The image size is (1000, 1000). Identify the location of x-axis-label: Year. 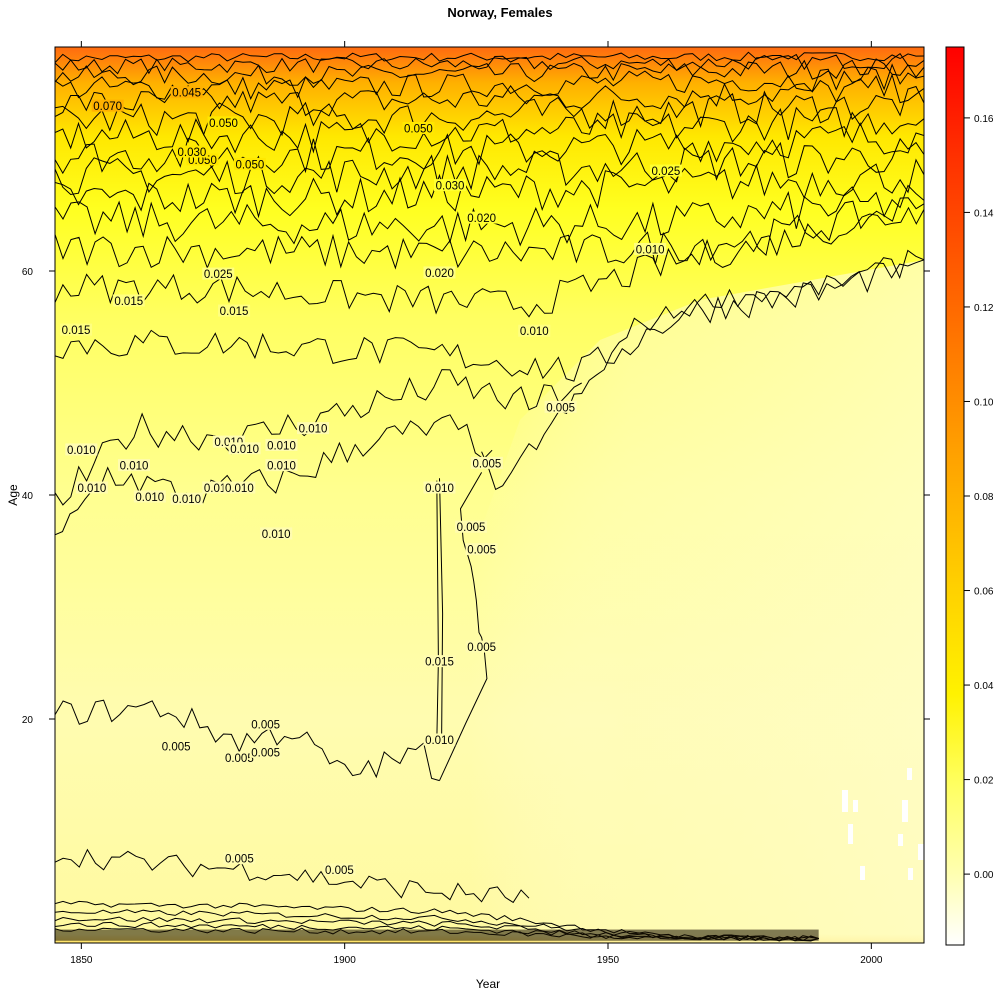
(488, 984).